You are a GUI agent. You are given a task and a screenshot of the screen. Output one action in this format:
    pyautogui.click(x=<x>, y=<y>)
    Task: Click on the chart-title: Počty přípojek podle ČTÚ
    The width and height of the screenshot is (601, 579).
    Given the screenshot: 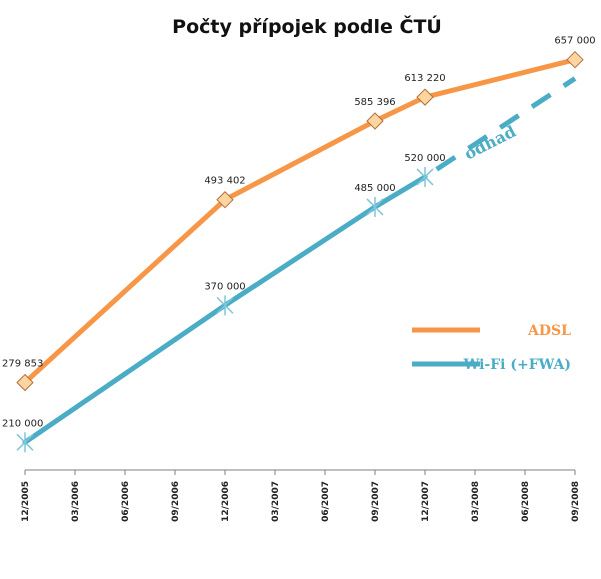 What is the action you would take?
    pyautogui.click(x=307, y=26)
    